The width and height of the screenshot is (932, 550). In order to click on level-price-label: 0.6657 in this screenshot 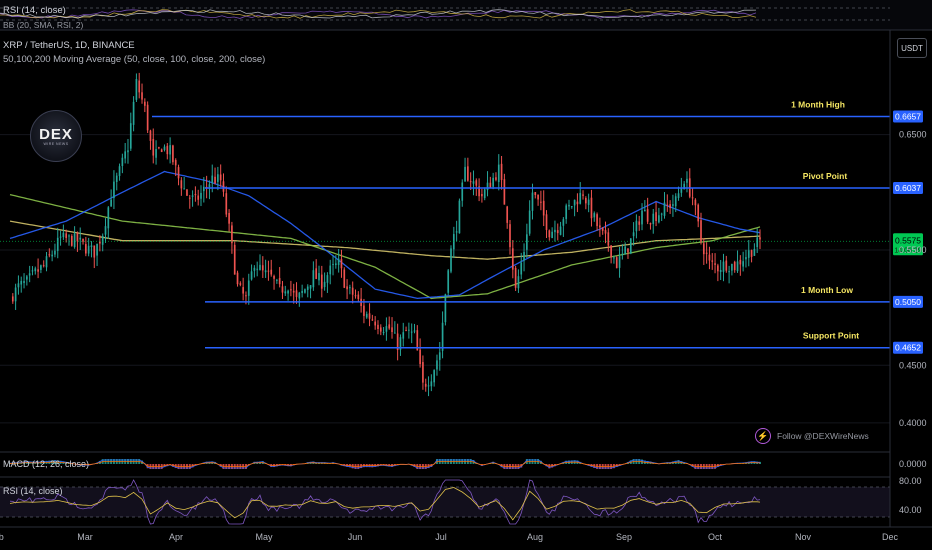, I will do `click(908, 117)`.